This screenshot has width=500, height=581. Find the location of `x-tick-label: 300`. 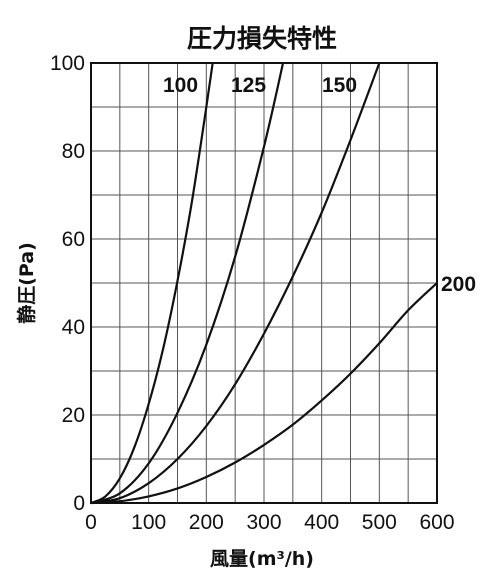

x-tick-label: 300 is located at coordinates (263, 522).